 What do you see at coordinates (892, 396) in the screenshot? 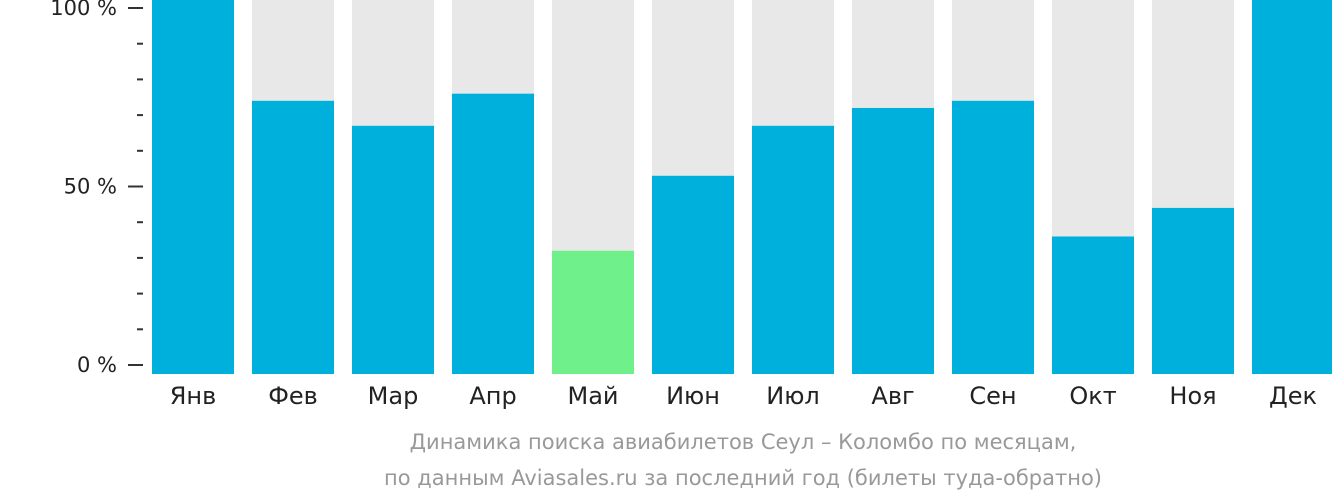
I see `x-tick-label: Авг` at bounding box center [892, 396].